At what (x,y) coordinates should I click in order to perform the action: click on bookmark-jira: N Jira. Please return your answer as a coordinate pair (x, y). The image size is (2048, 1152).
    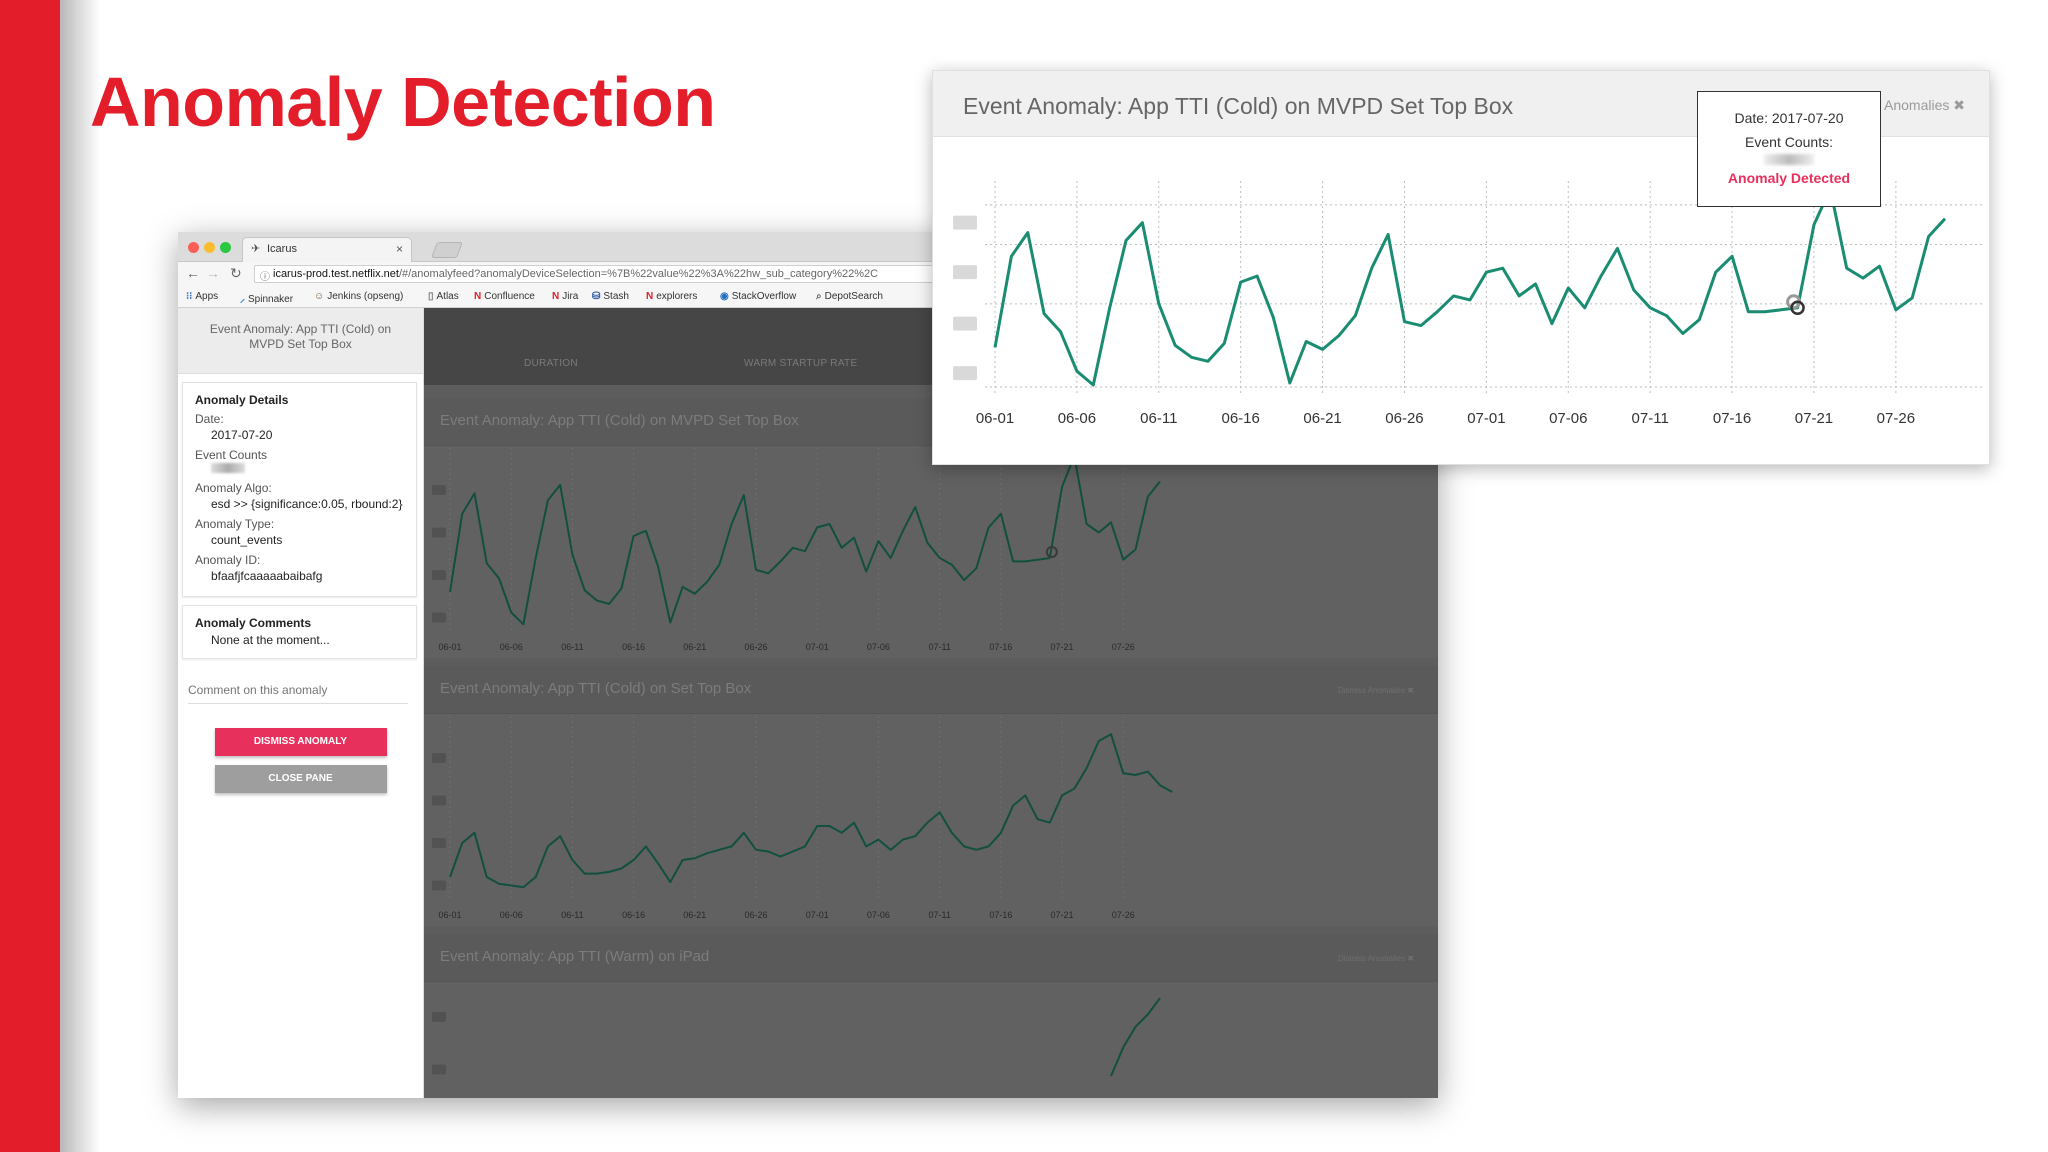
    Looking at the image, I should click on (565, 296).